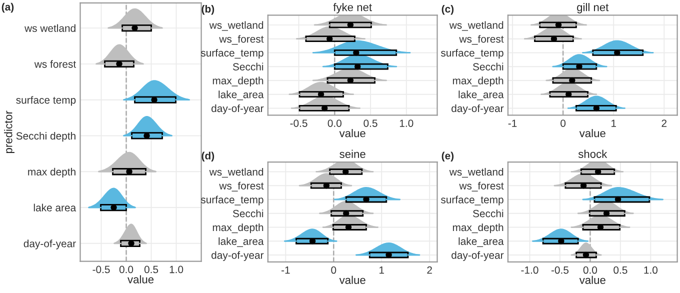  Describe the element at coordinates (9, 132) in the screenshot. I see `y-axis-title: predictor` at that location.